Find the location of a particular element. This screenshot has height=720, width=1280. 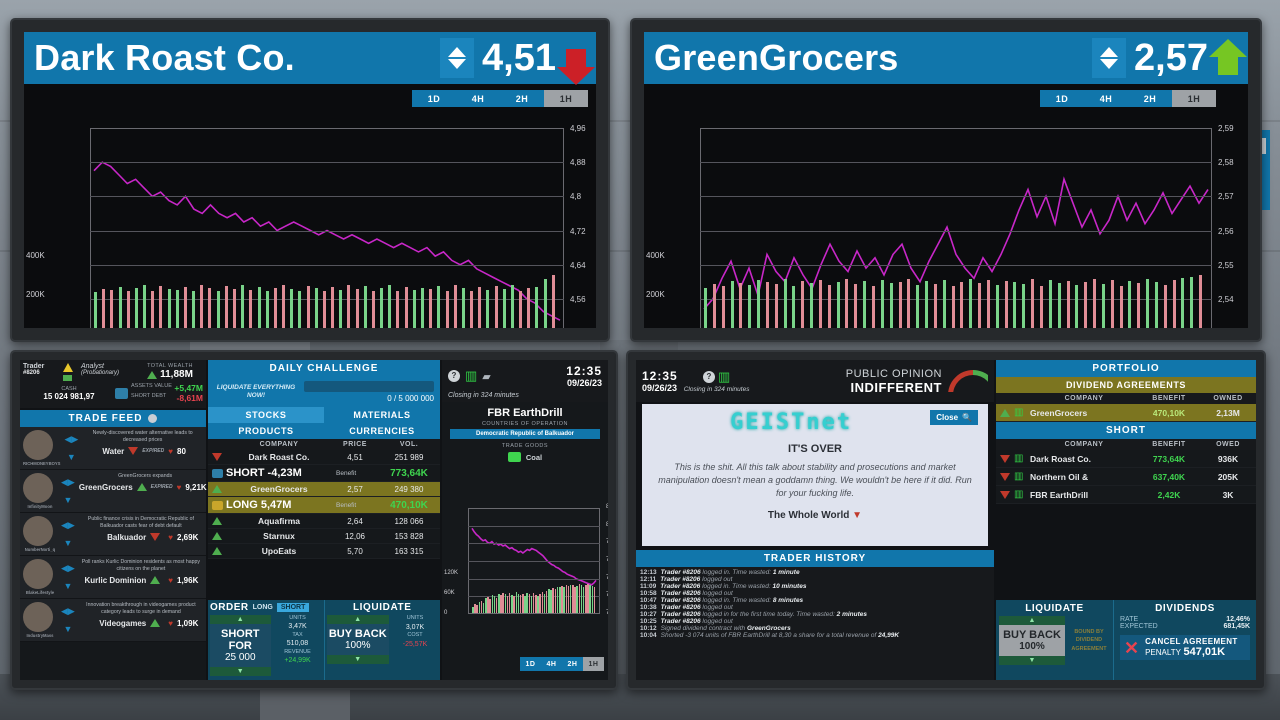

position-row: SHORT -4,23M Benefit 773,64K is located at coordinates (324, 473).